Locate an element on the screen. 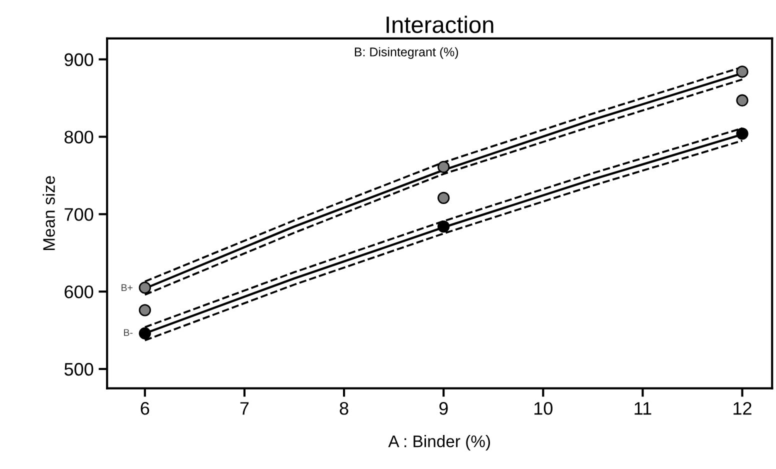  chart-title: Interaction is located at coordinates (440, 25).